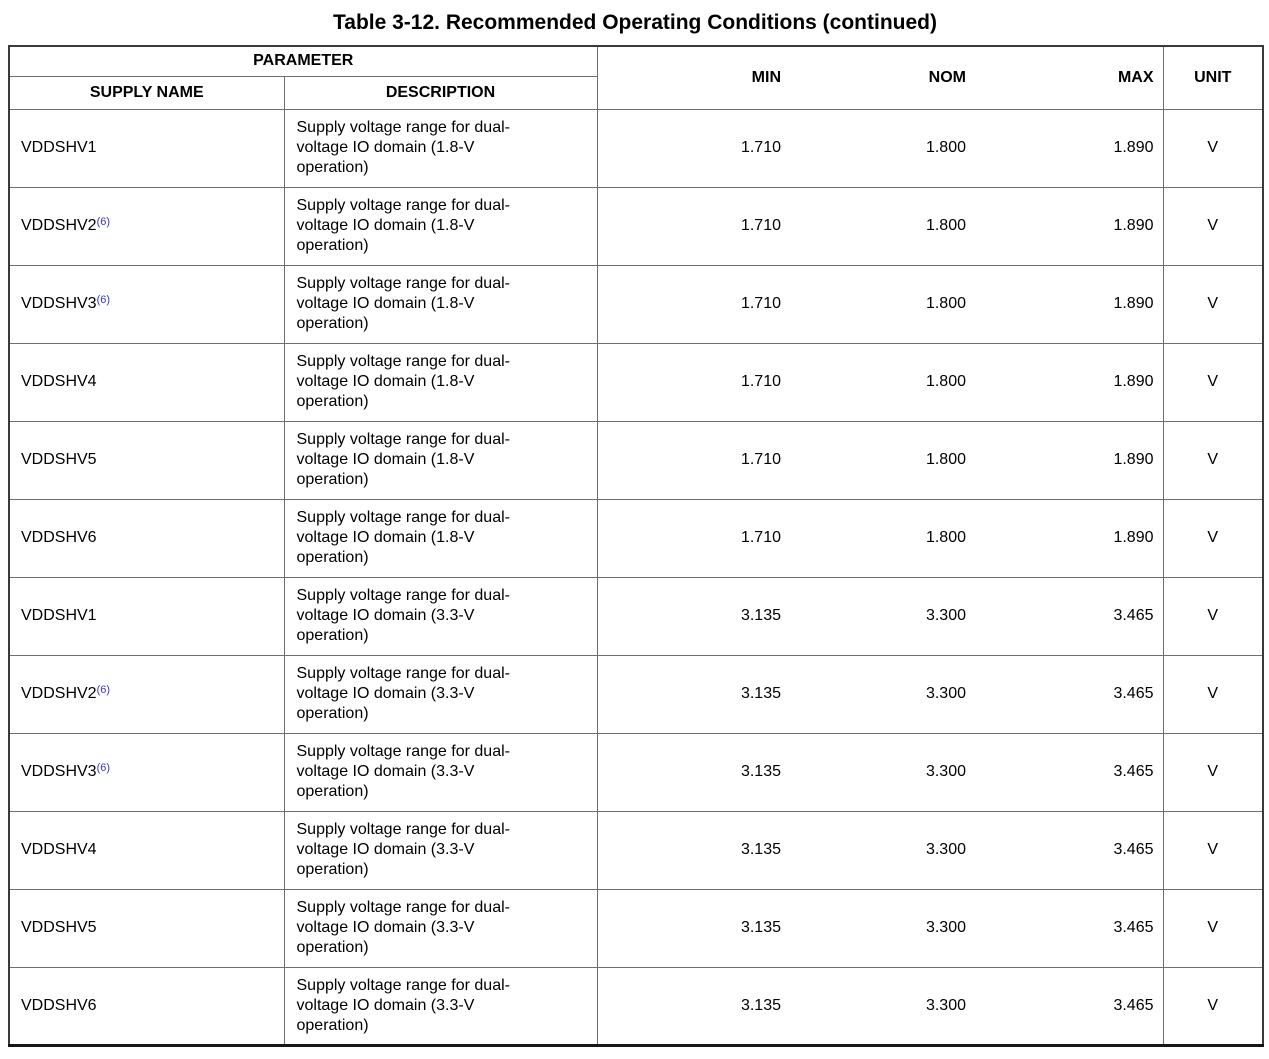 This screenshot has height=1059, width=1269. Describe the element at coordinates (59, 147) in the screenshot. I see `supply-name: VDDSHV1` at that location.